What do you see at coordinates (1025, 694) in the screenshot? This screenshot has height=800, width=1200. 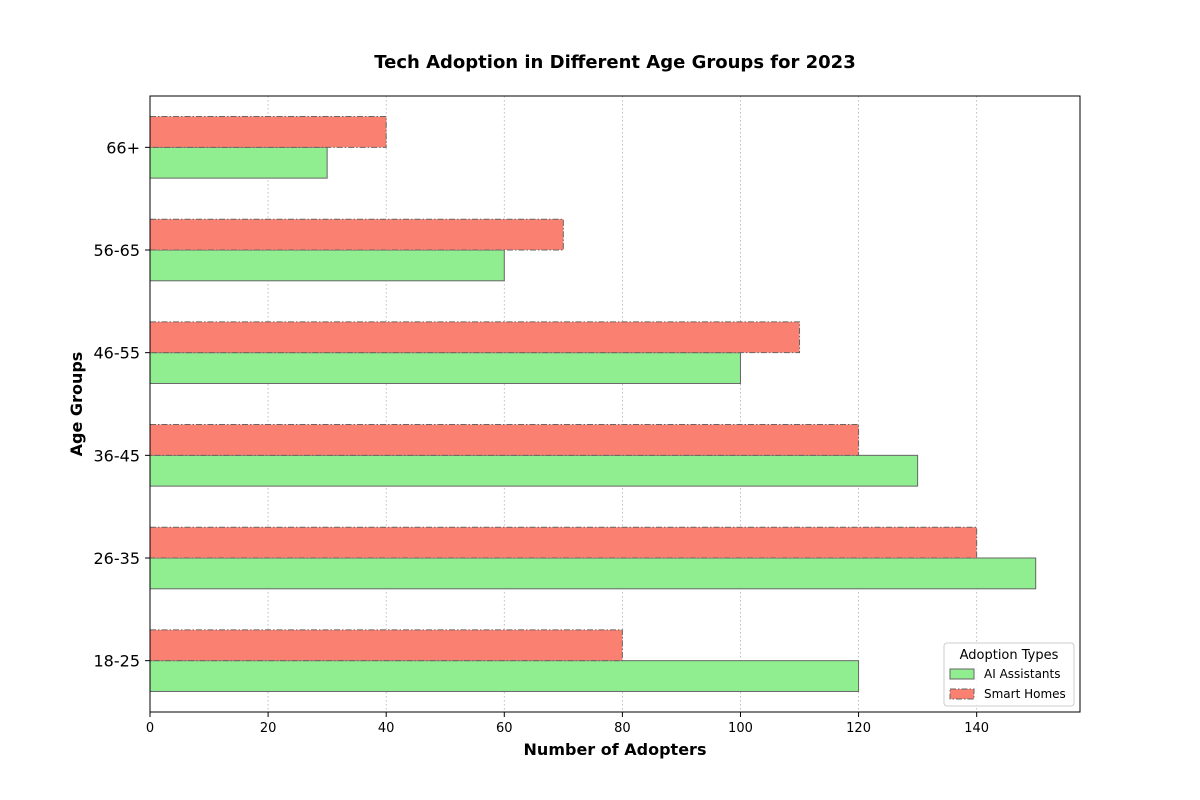 I see `legend-label: Smart Homes` at bounding box center [1025, 694].